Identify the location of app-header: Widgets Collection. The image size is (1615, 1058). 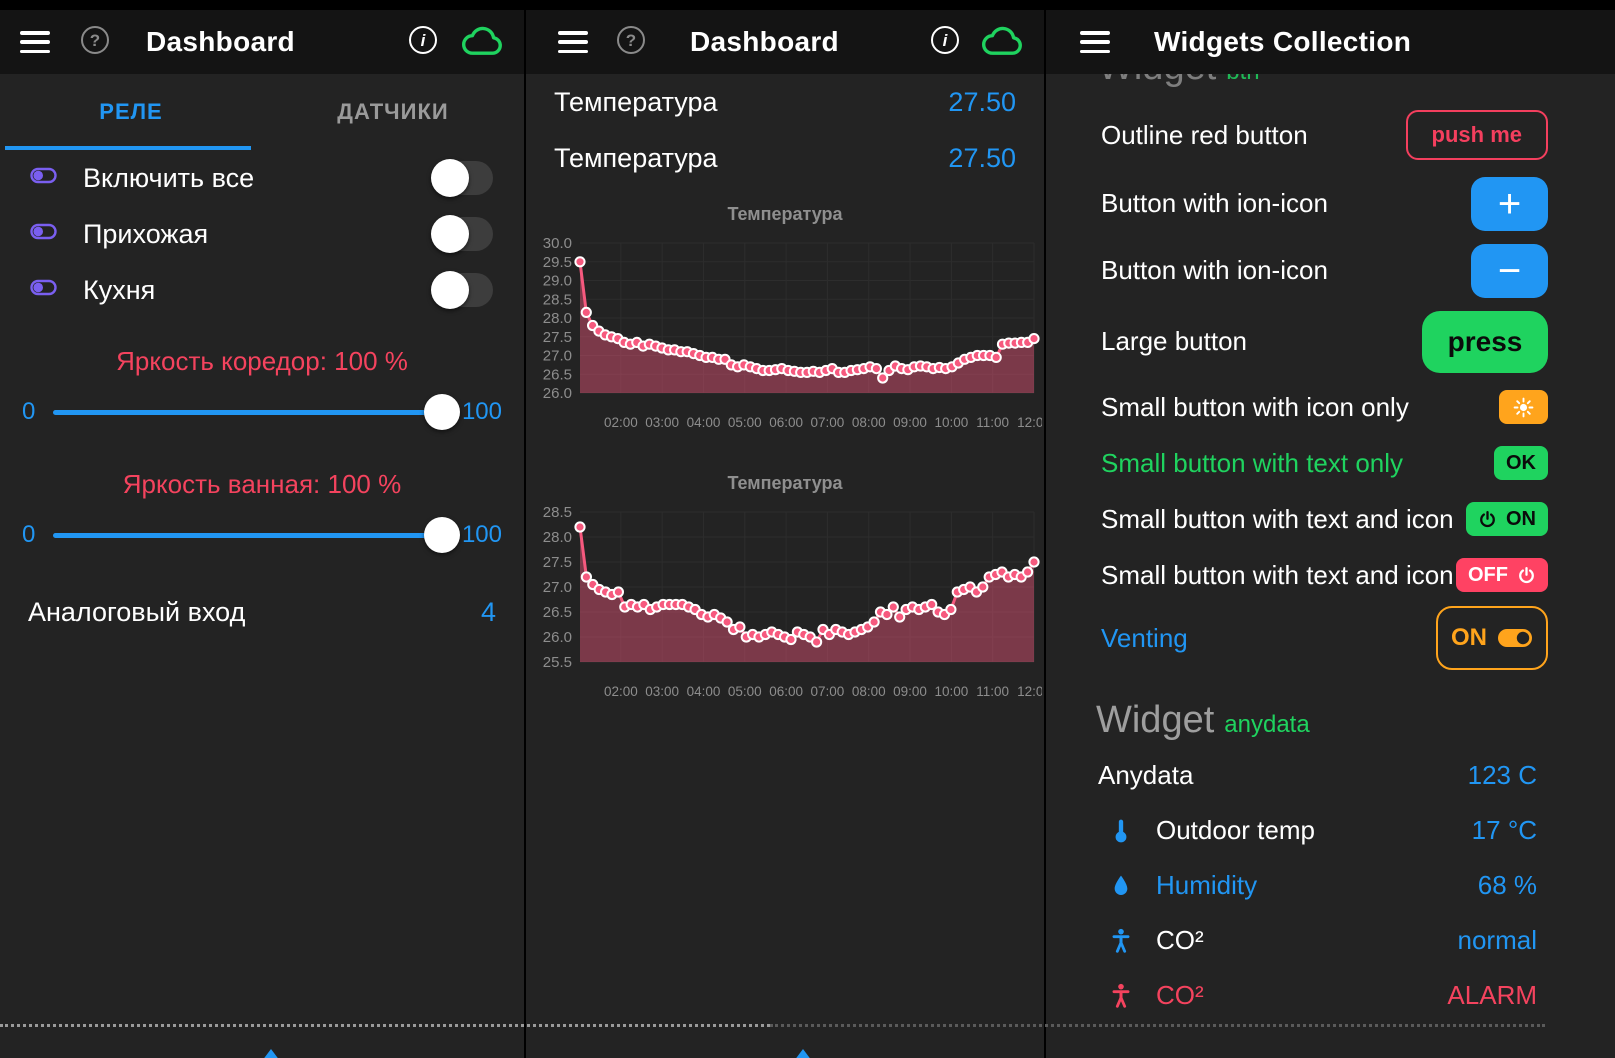
(1330, 37).